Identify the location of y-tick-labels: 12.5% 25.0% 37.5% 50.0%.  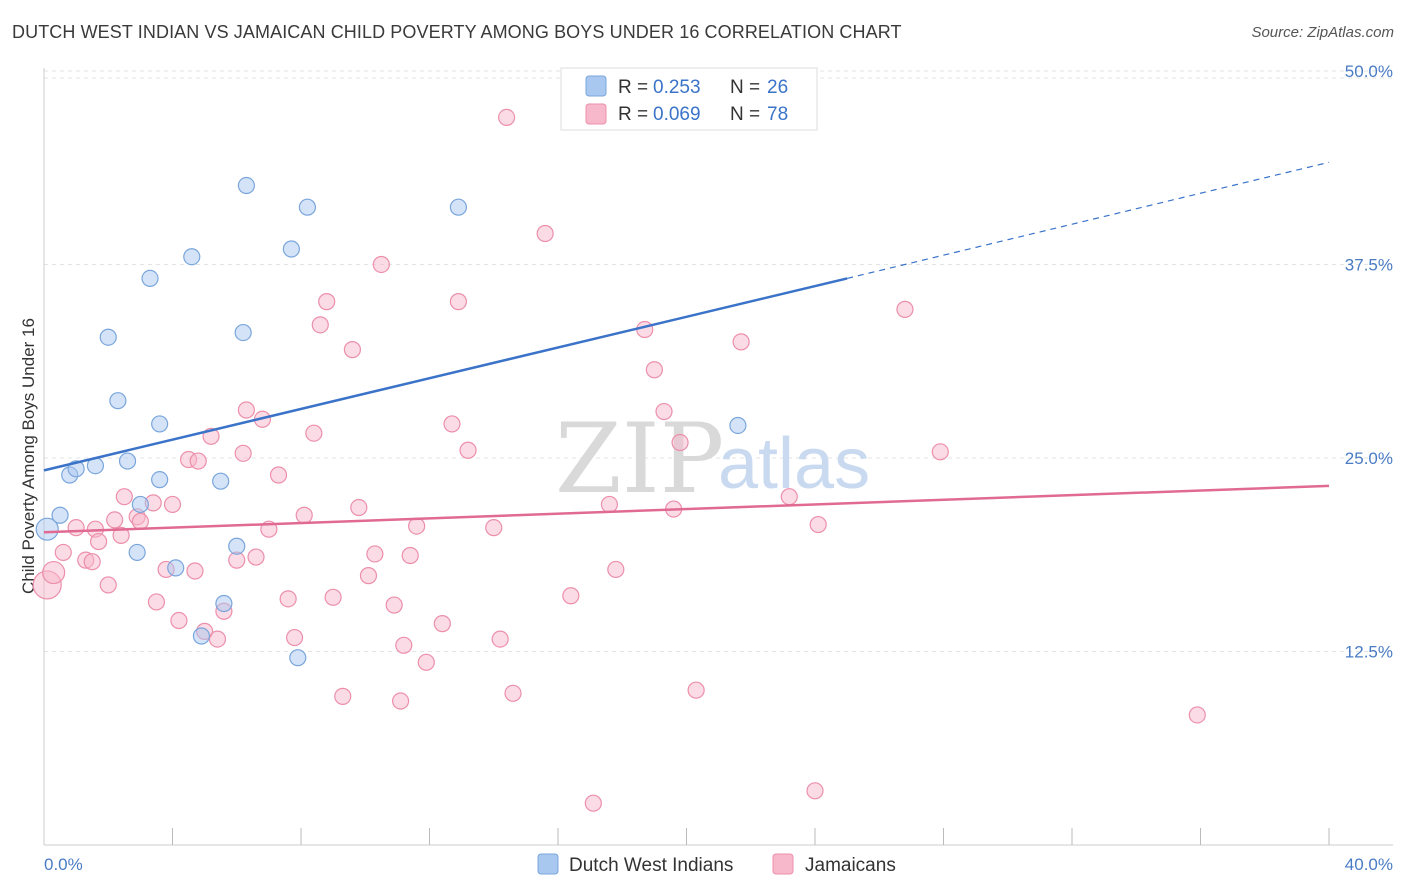
(1369, 362).